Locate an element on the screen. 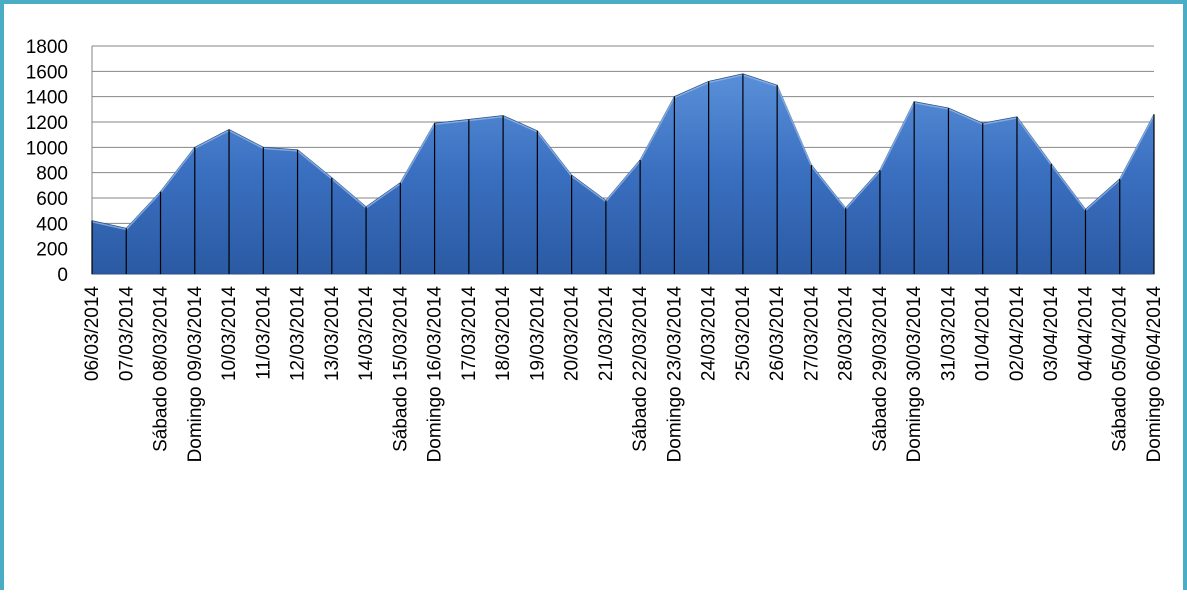  y-tick-label: 1000 is located at coordinates (47, 148).